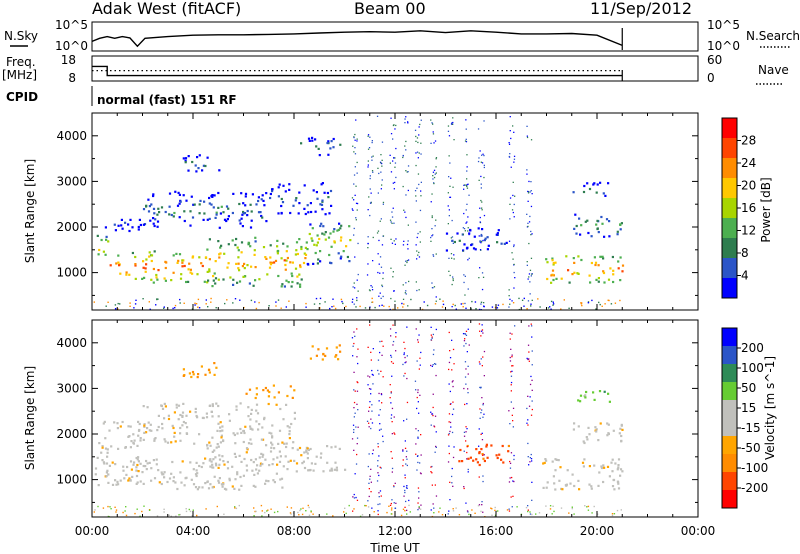  Describe the element at coordinates (71, 480) in the screenshot. I see `y-tick-label: 1000` at that location.